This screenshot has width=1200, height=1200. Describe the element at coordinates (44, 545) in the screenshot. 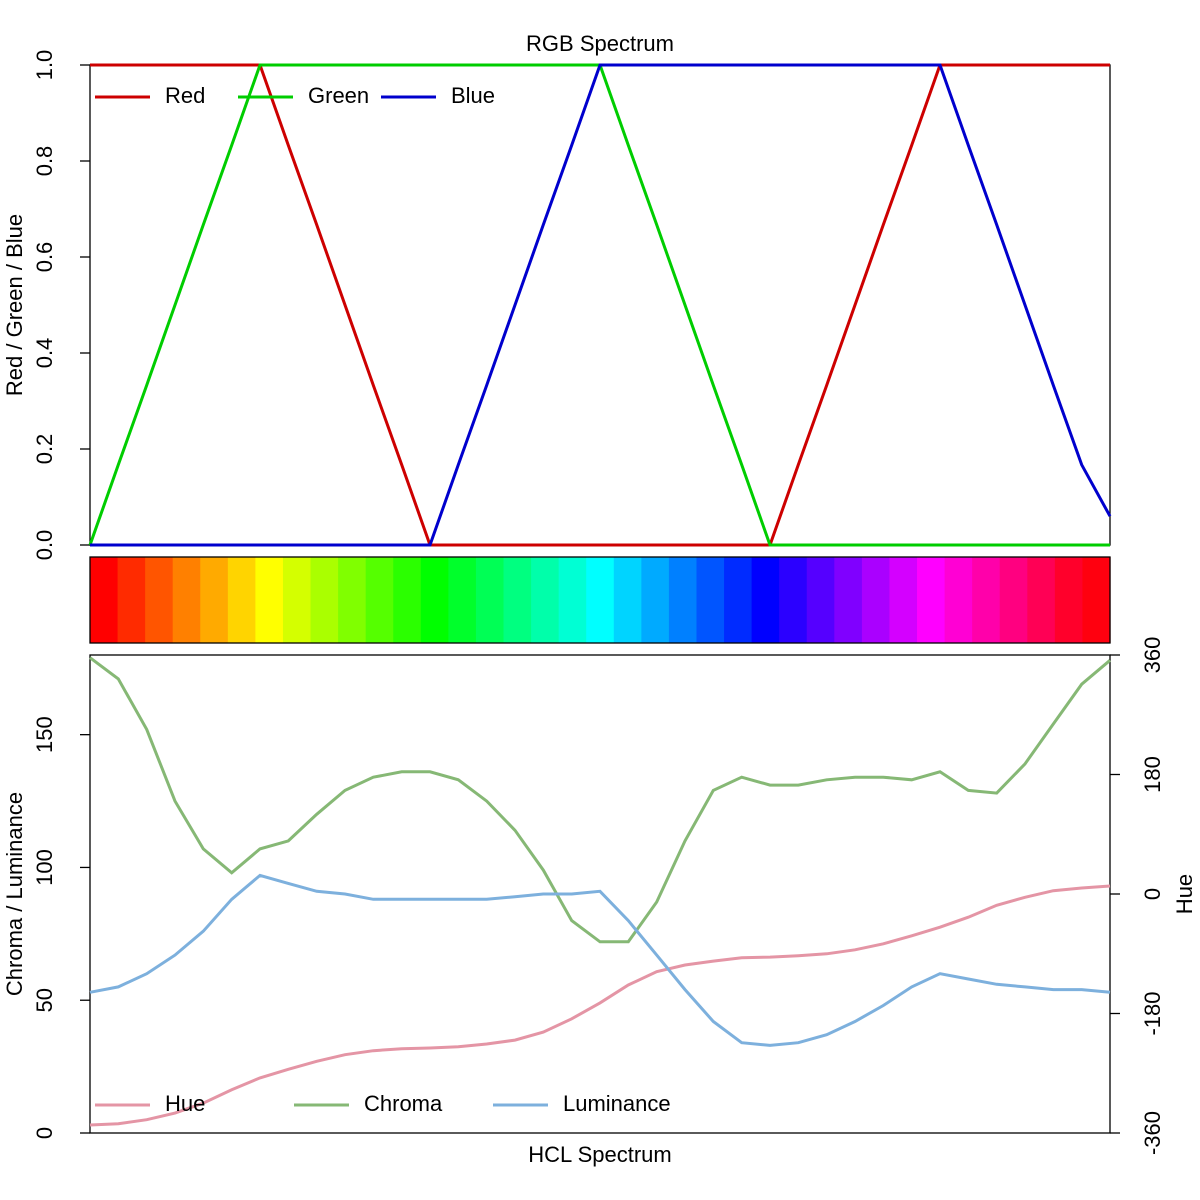

I see `y-tick-label: 0.0` at that location.